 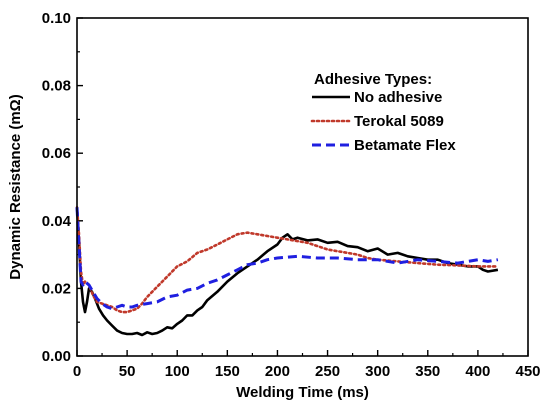 What do you see at coordinates (527, 371) in the screenshot?
I see `x-tick-label: 450` at bounding box center [527, 371].